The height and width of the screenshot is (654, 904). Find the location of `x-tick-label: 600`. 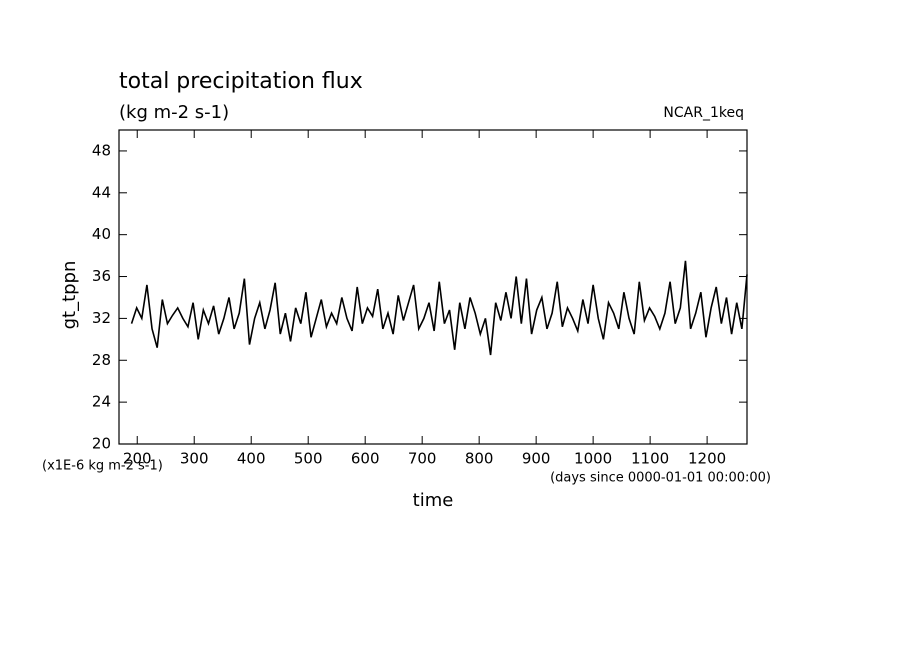

x-tick-label: 600 is located at coordinates (365, 459).